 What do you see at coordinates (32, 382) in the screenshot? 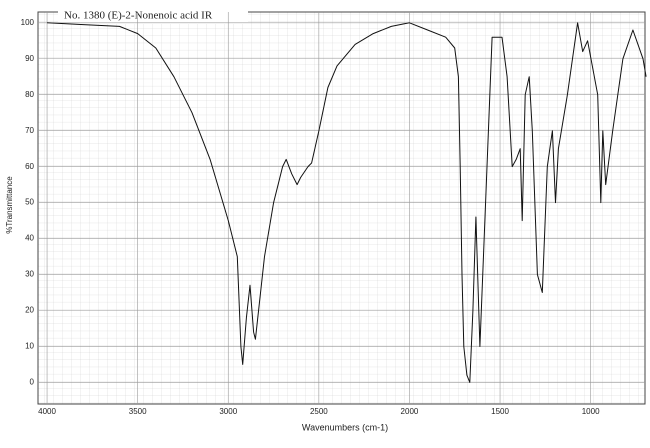
I see `y-tick-label: 0` at bounding box center [32, 382].